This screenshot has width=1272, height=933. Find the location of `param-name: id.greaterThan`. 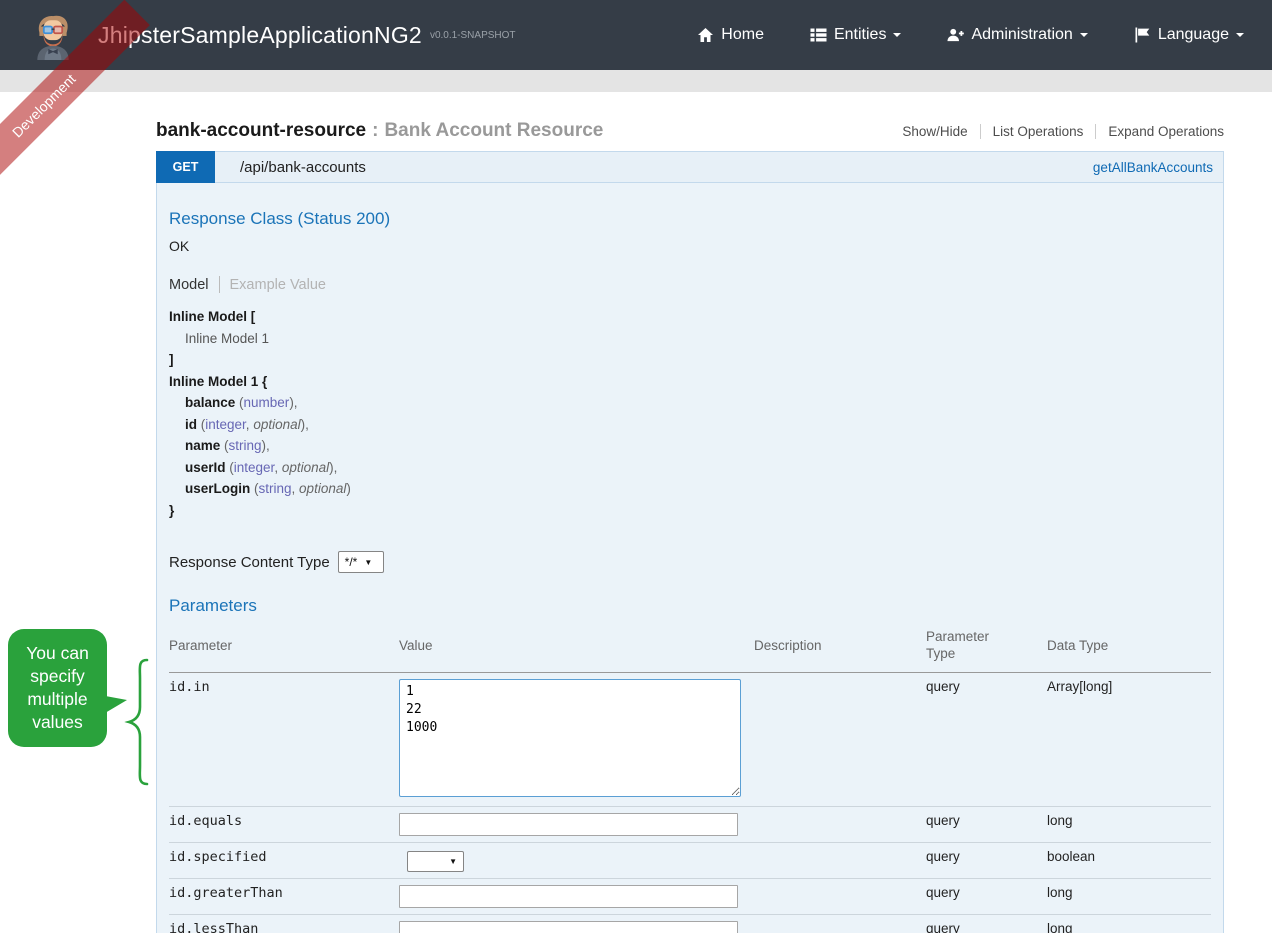

param-name: id.greaterThan is located at coordinates (284, 896).